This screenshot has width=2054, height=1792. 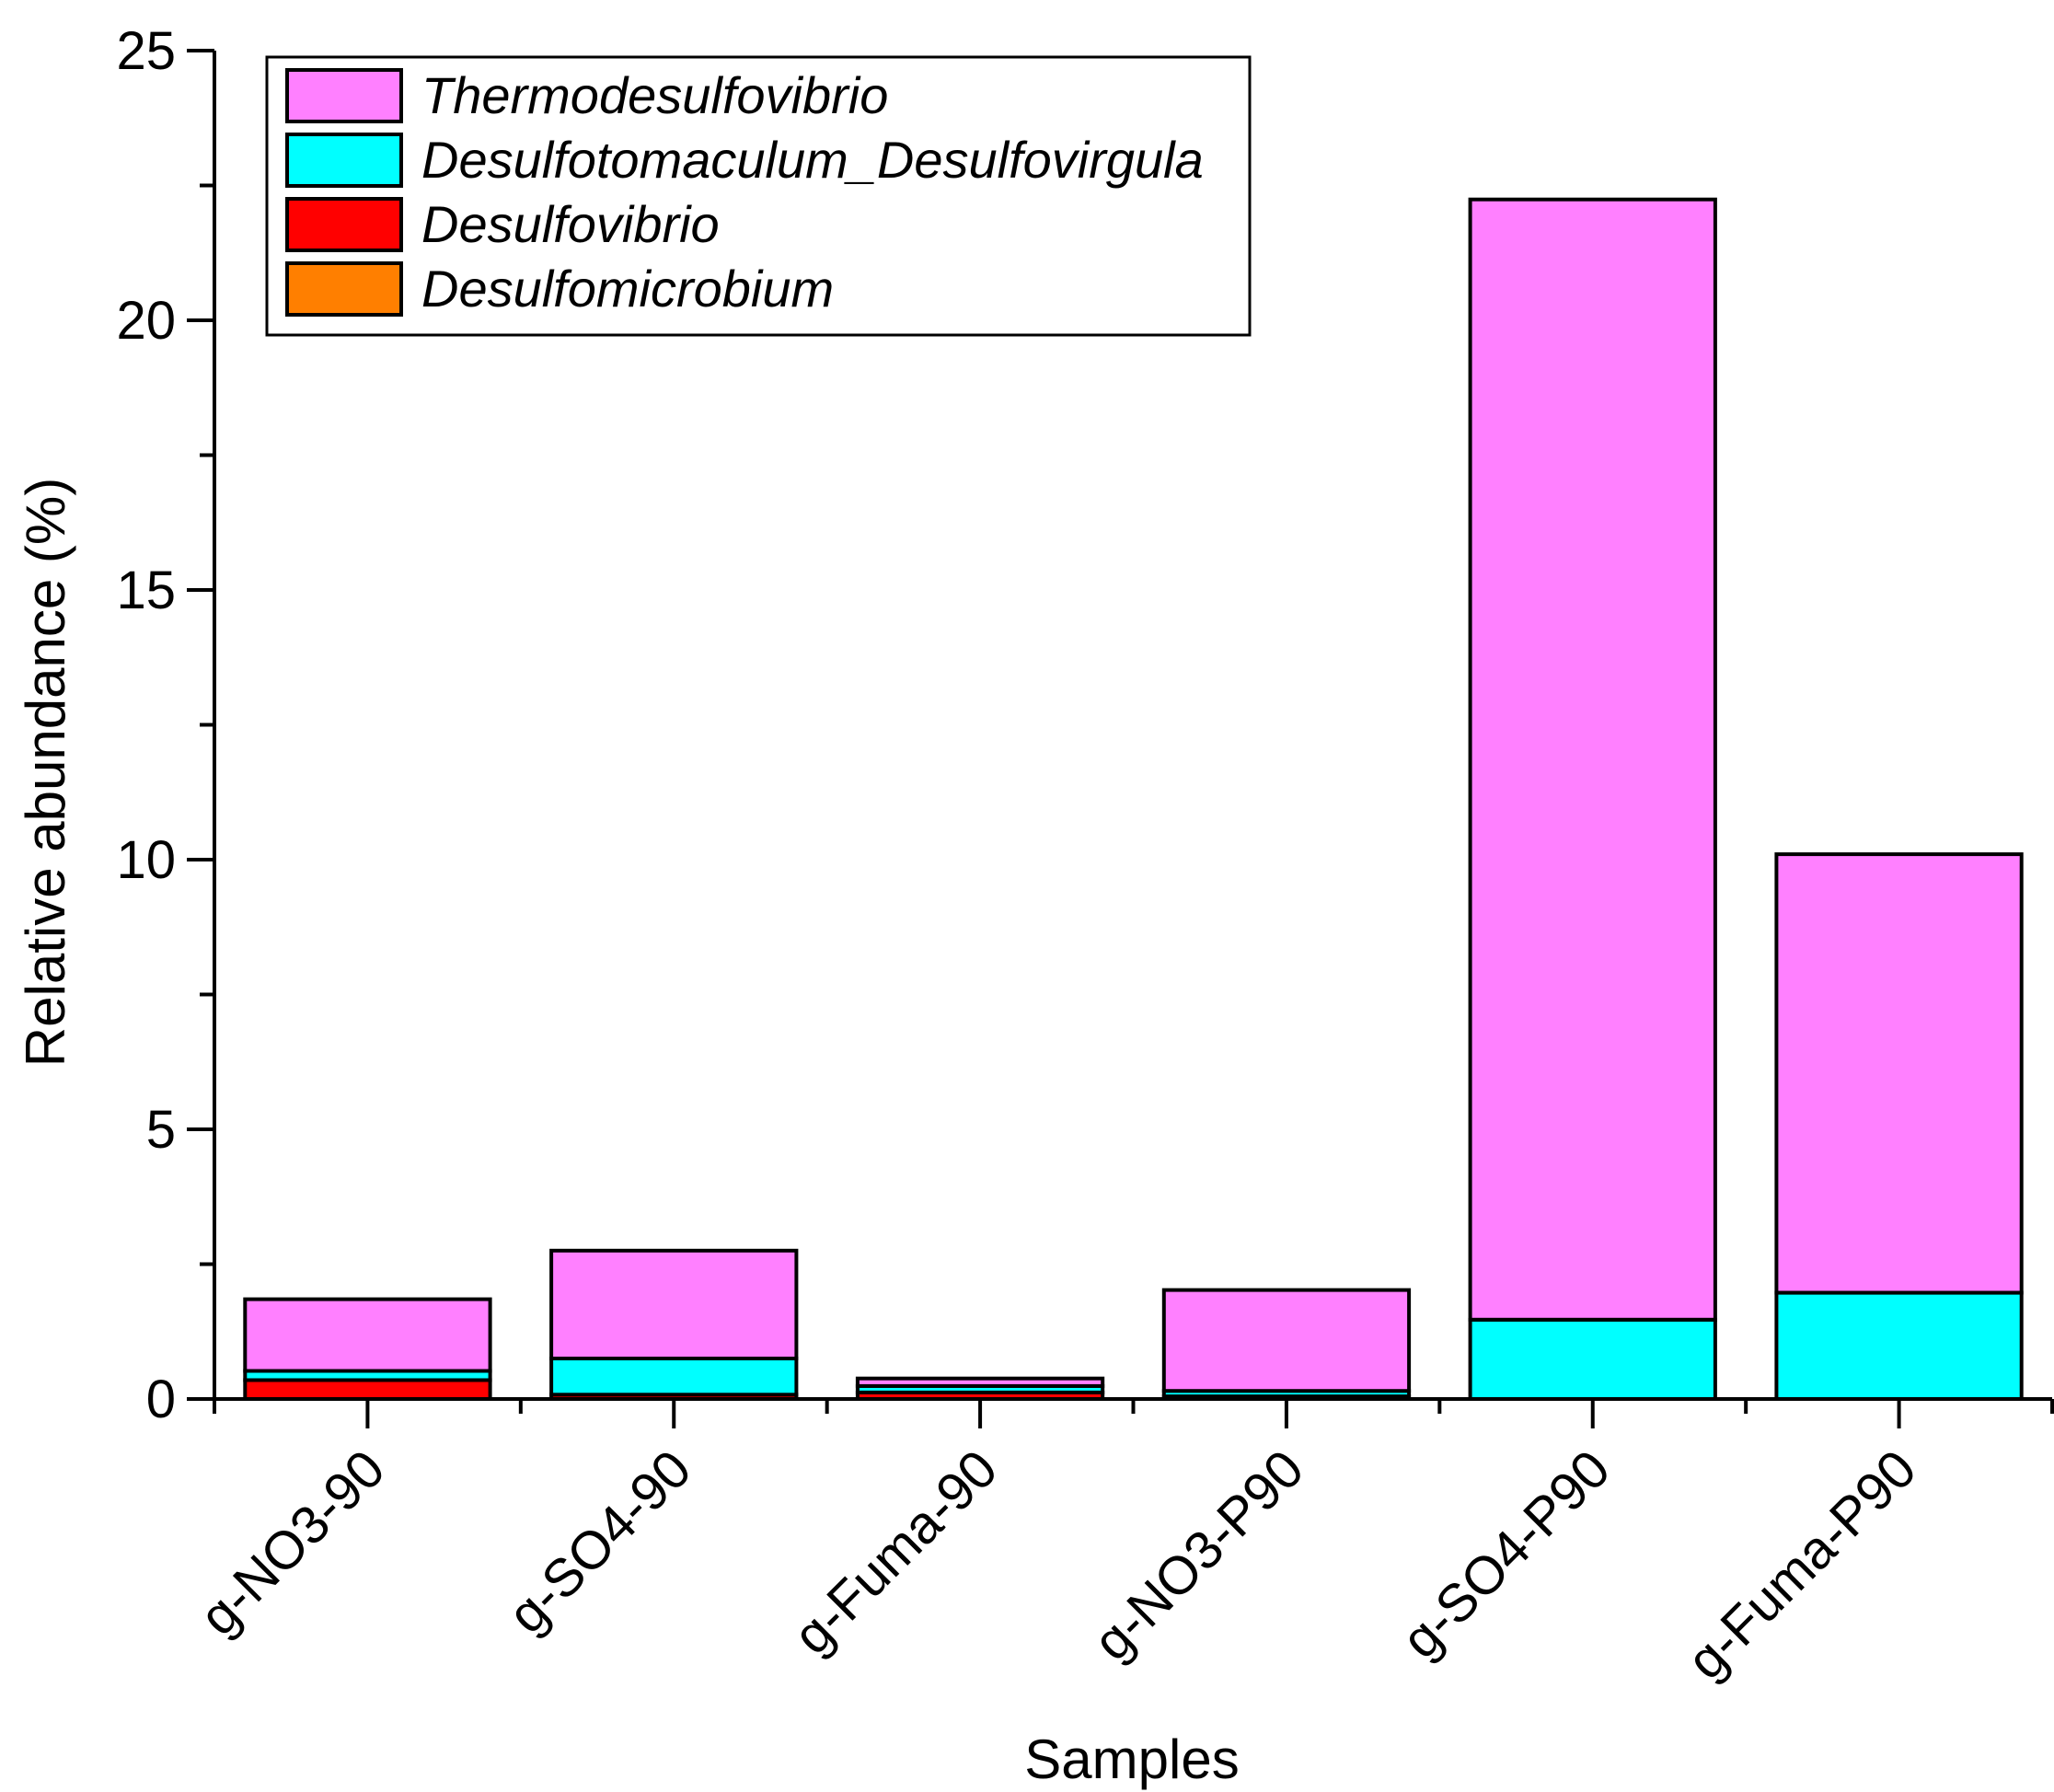 I want to click on bar-g-Fuma-P90-Thermodesulfovibrio, so click(x=1899, y=1073).